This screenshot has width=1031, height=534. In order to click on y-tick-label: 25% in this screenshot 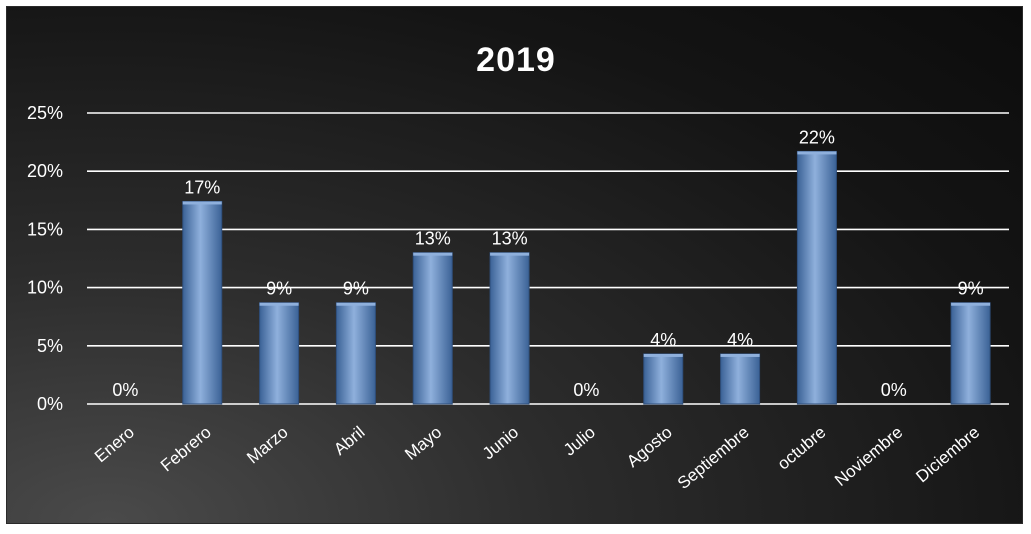, I will do `click(45, 113)`.